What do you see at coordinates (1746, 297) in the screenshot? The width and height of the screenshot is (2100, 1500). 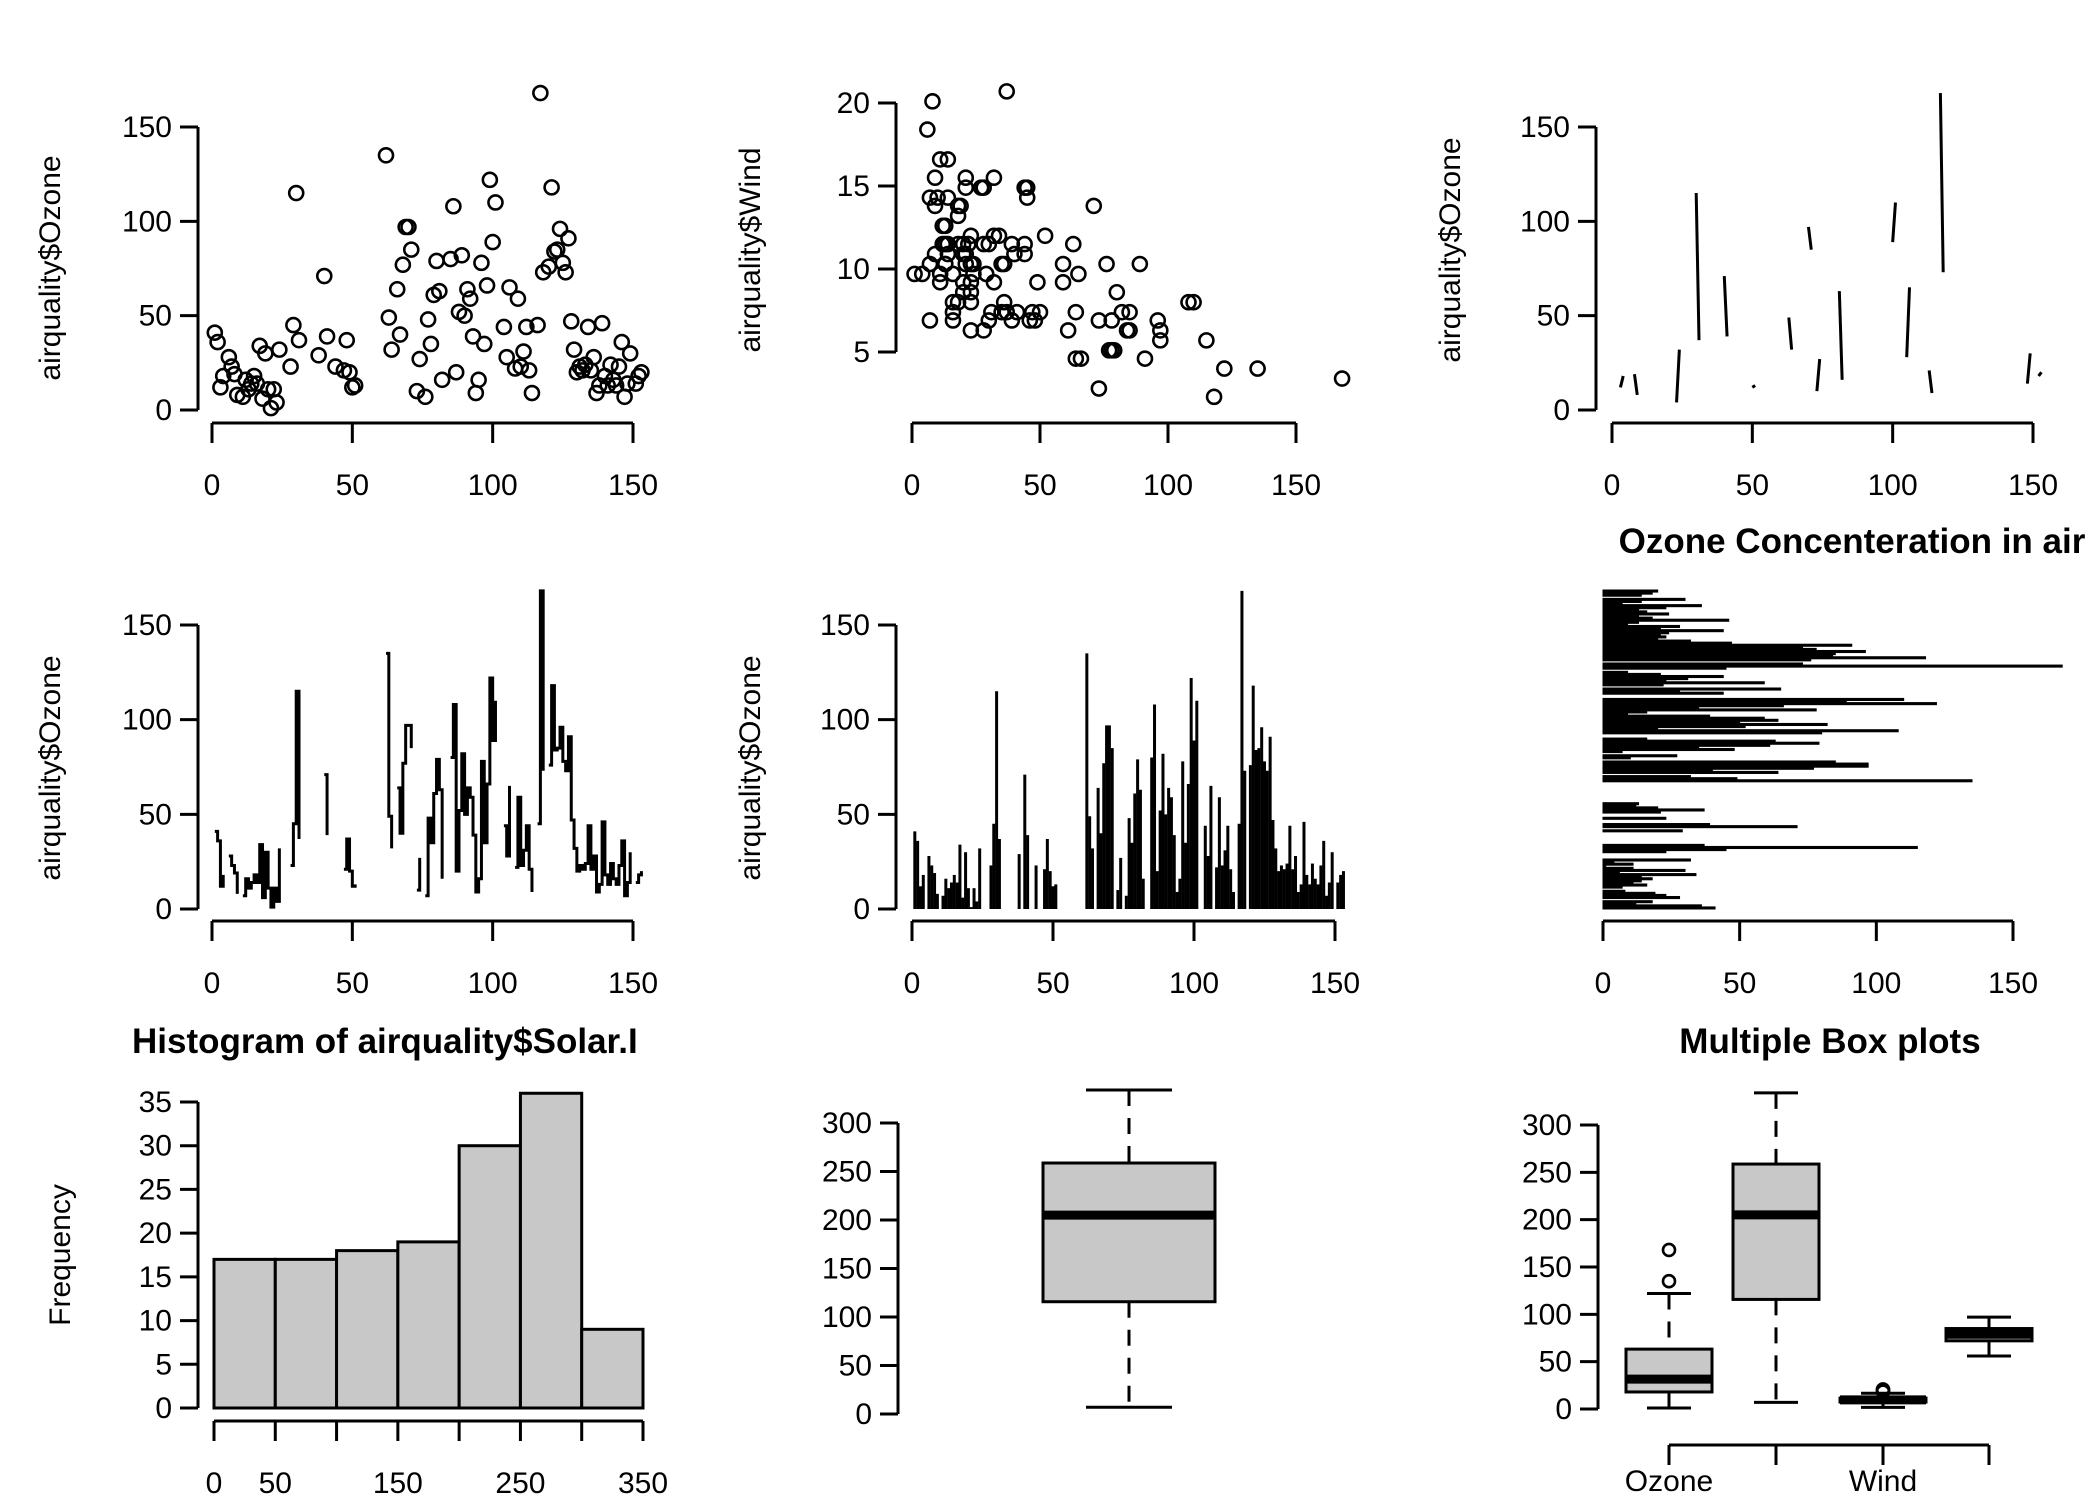 I see `panel-ozone-line: 0 50 100 150 0 50 100 150 airquality$Ozone` at bounding box center [1746, 297].